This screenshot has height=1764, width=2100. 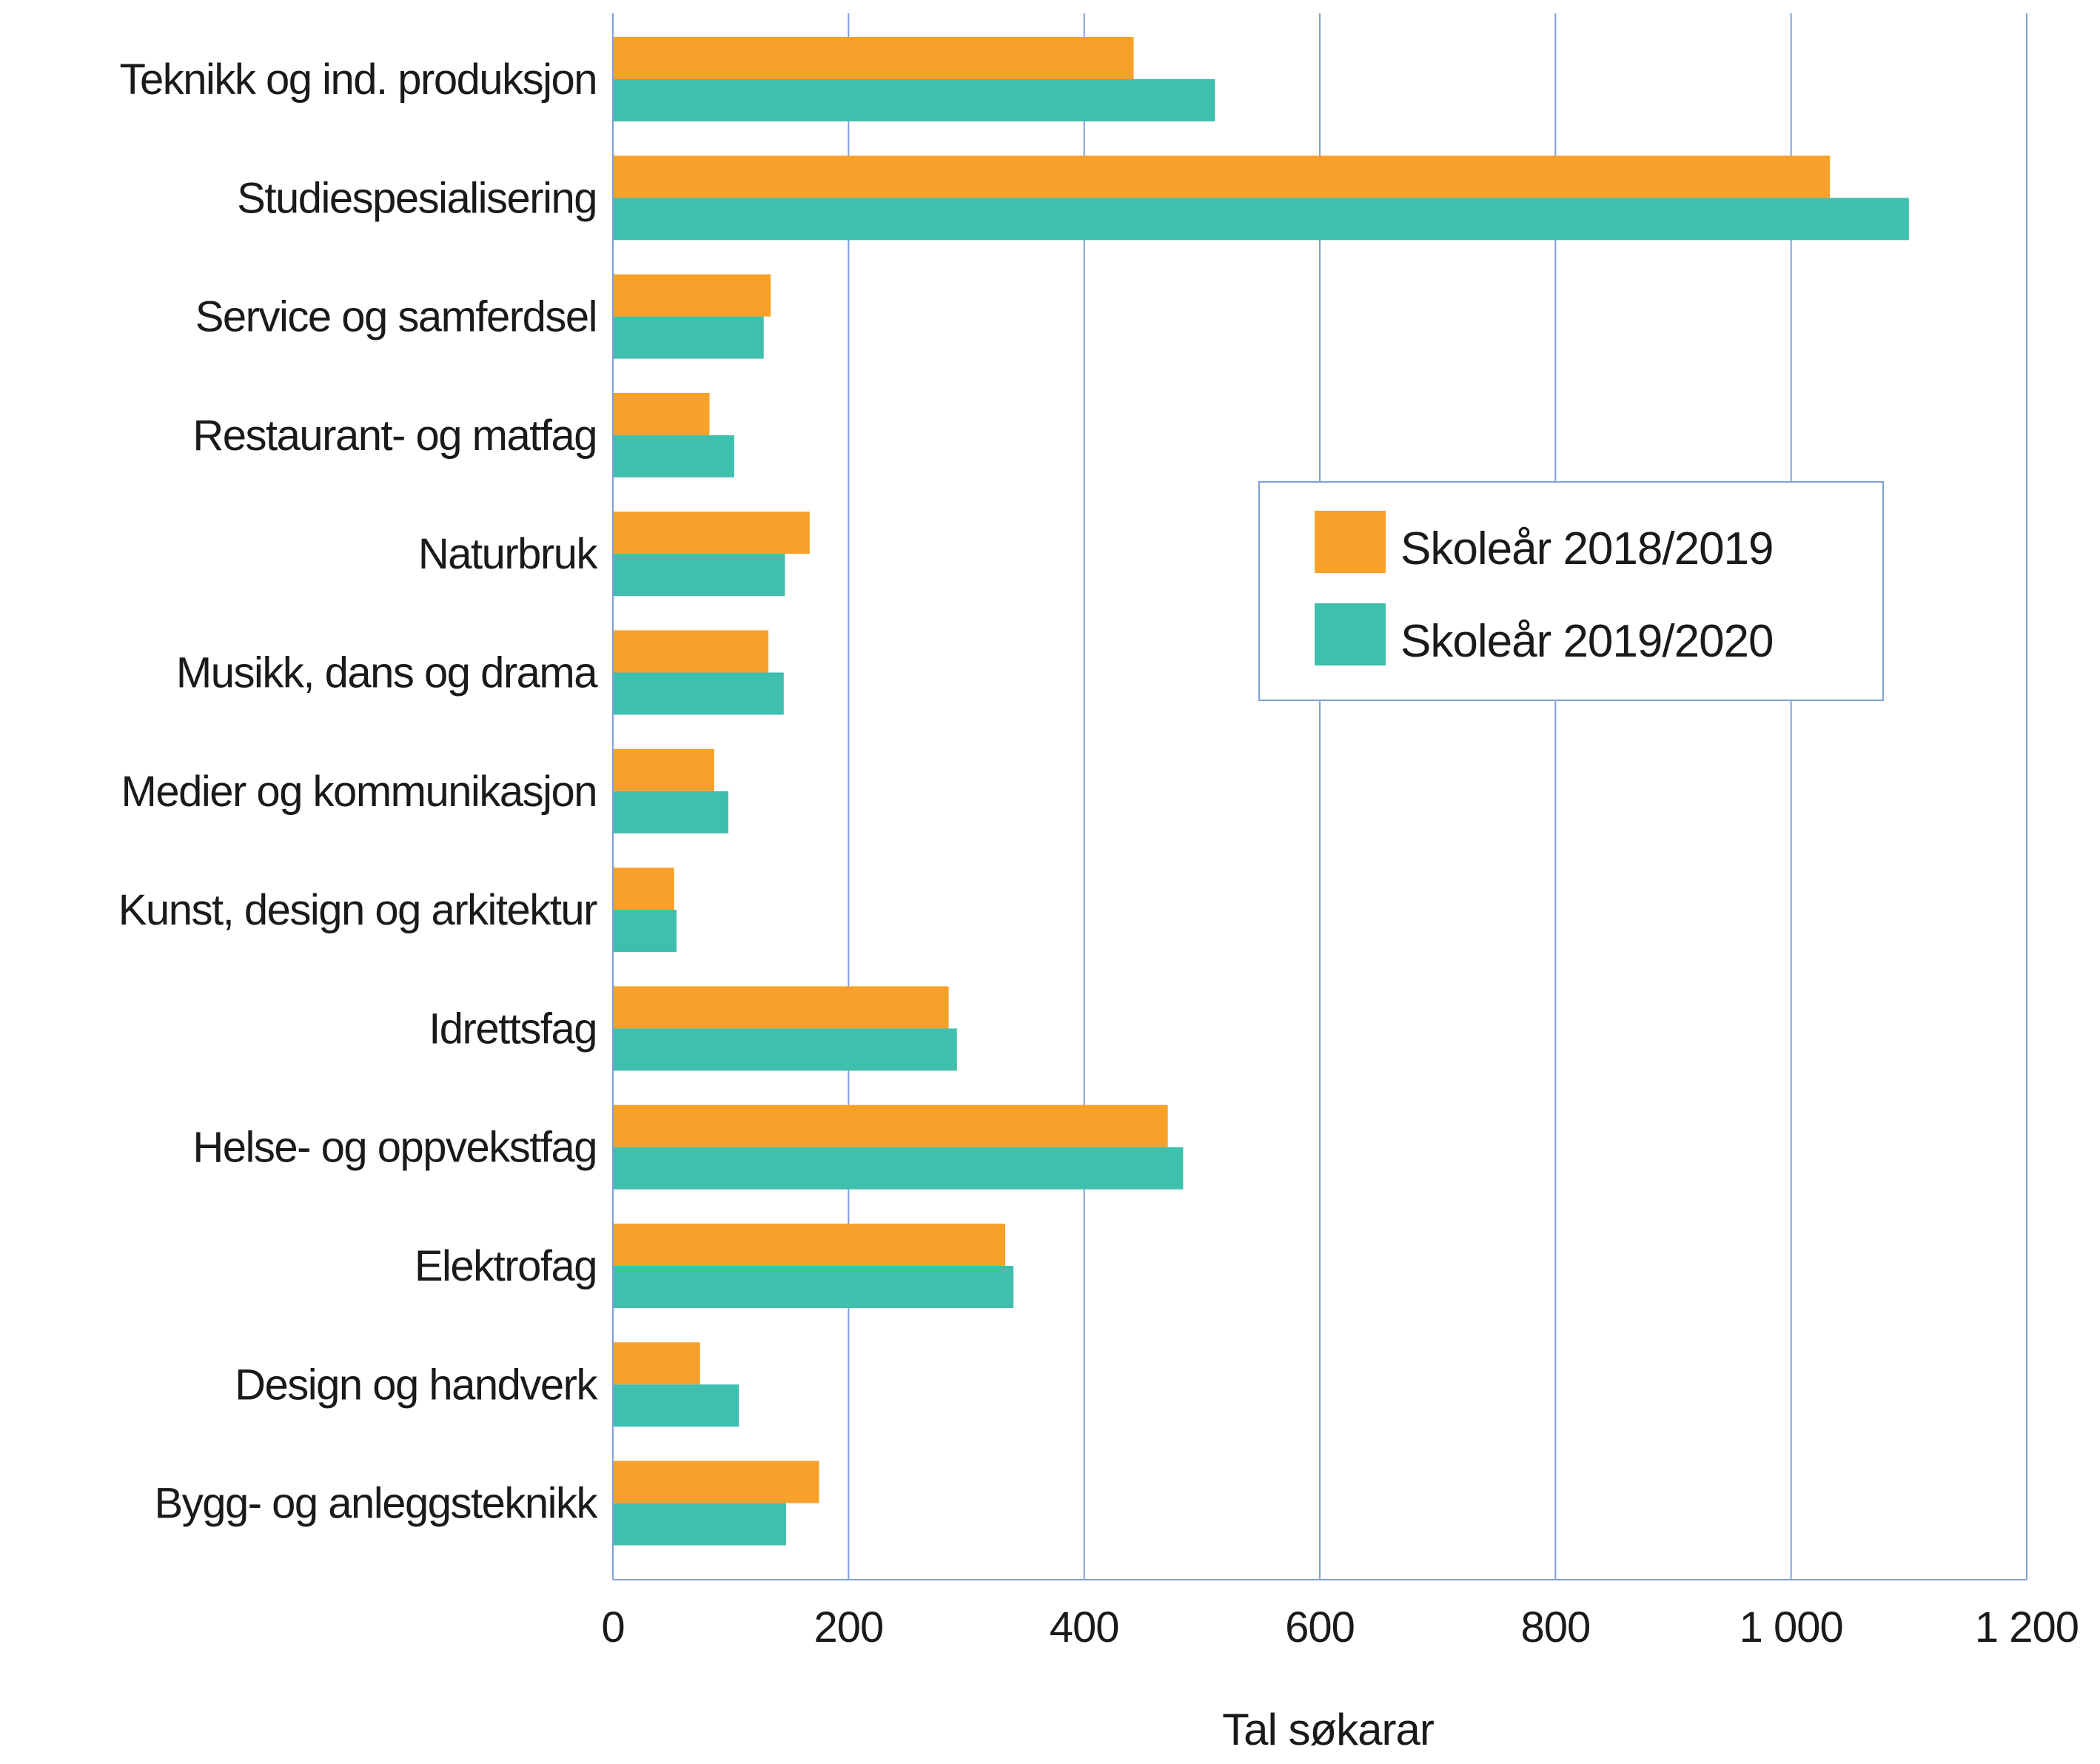 I want to click on category-label-0: Teknikk og ind. produksjon, so click(x=358, y=80).